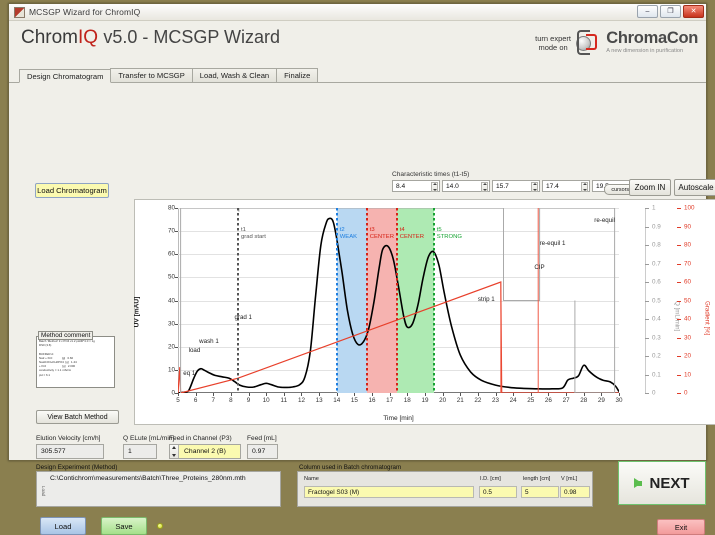  Describe the element at coordinates (174, 451) in the screenshot. I see `feed-channel-stepper` at that location.